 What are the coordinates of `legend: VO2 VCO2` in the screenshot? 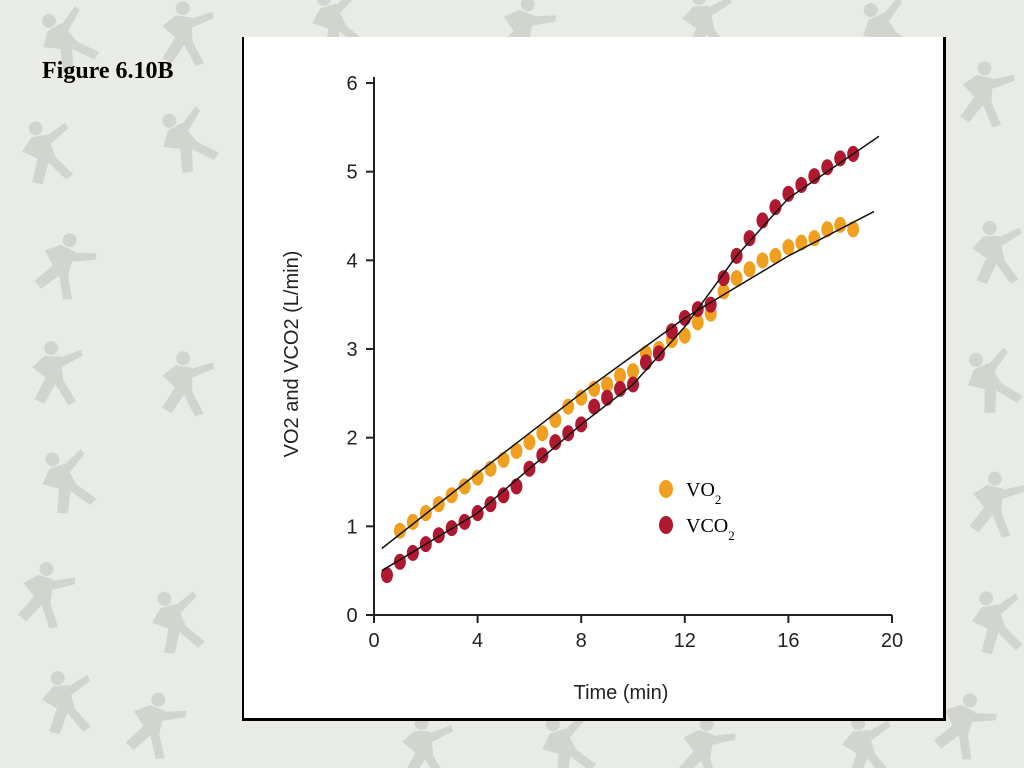 It's located at (712, 505).